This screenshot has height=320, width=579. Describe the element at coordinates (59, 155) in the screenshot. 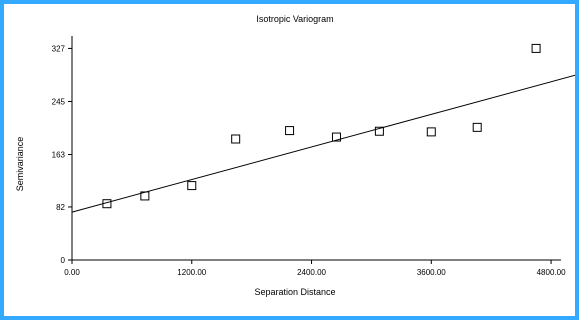

I see `y-tick-label: 163` at that location.